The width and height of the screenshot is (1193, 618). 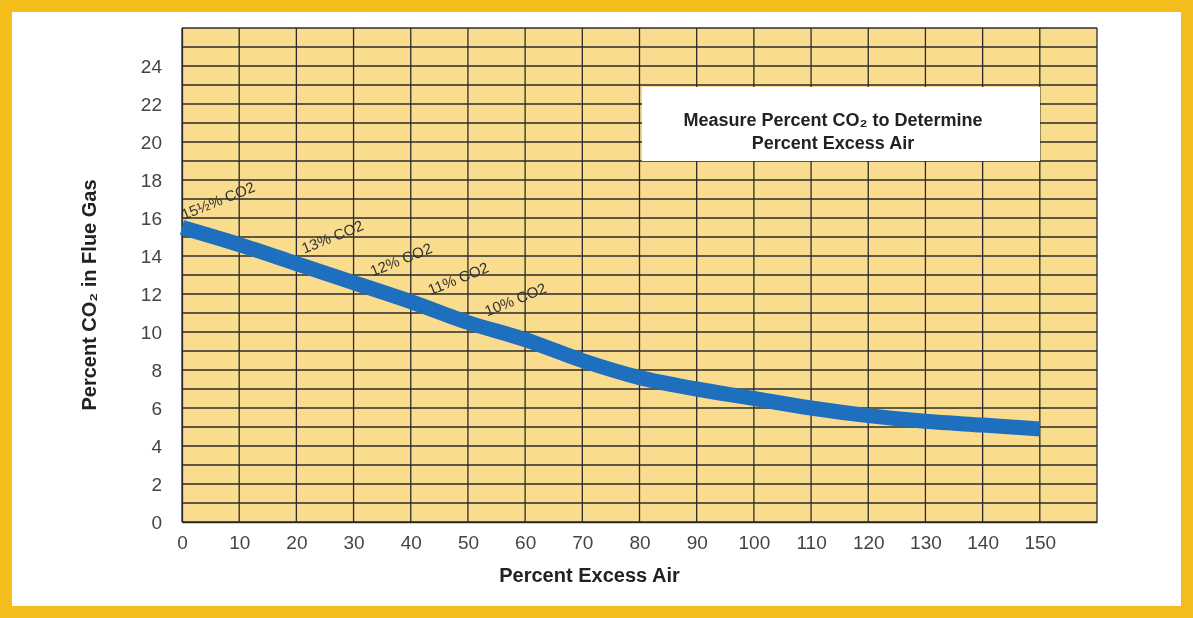 I want to click on x-tick-label: 150, so click(x=1040, y=543).